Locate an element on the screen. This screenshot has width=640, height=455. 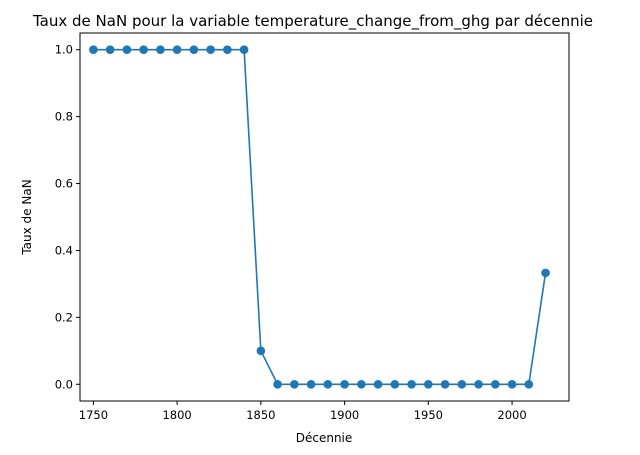
y-tick-label: 0.0 is located at coordinates (64, 384).